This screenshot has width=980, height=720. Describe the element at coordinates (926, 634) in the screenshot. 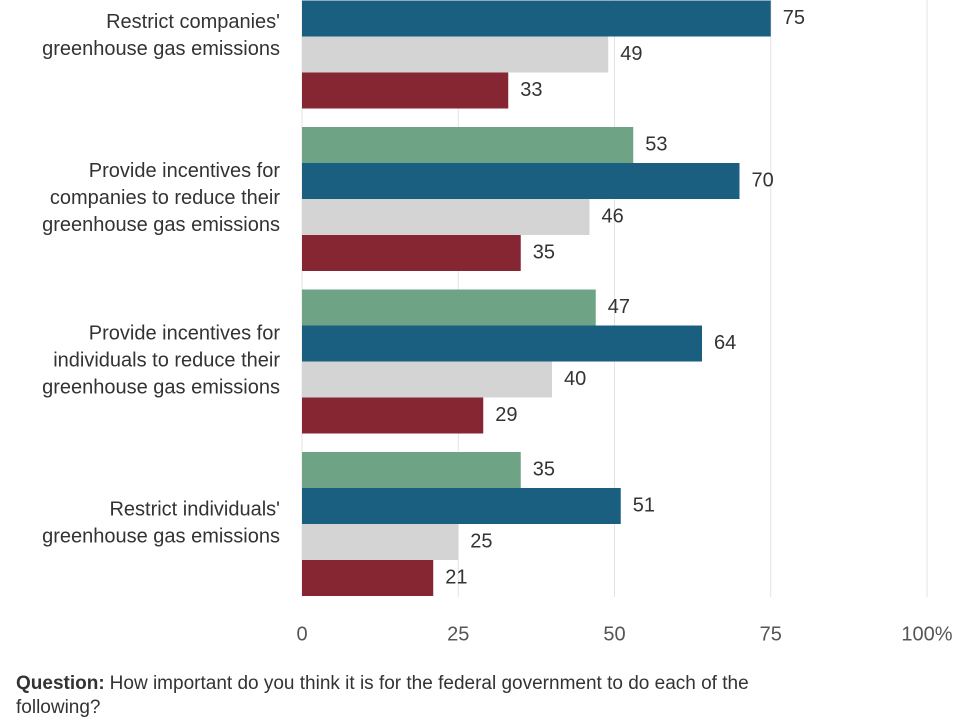

I see `x-tick-label: 100%` at that location.